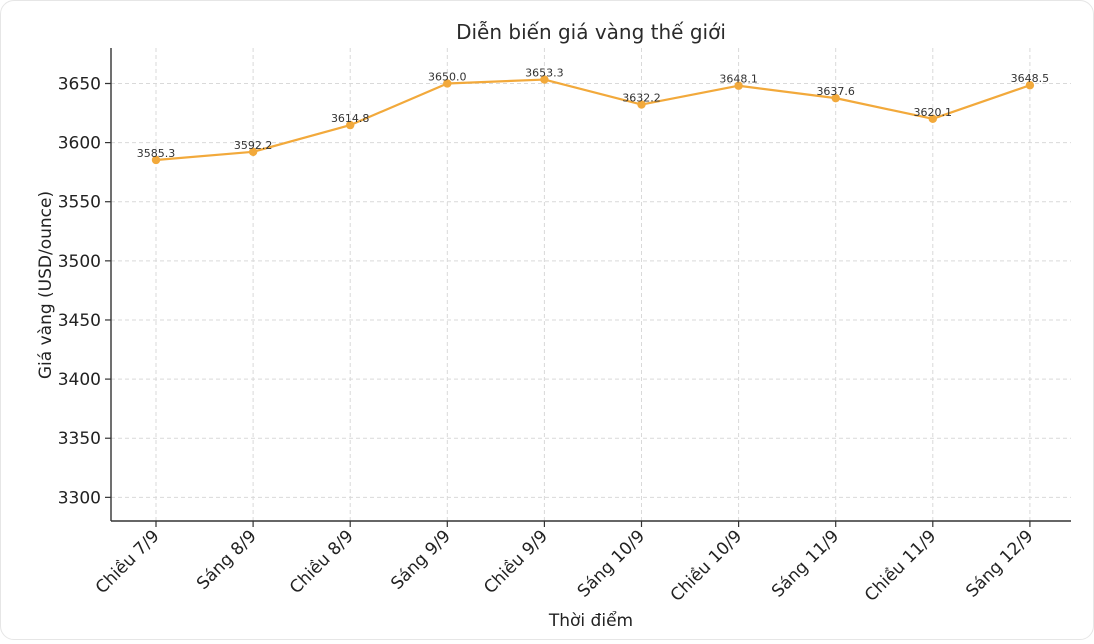 This screenshot has height=644, width=1094. Describe the element at coordinates (641, 98) in the screenshot. I see `data-label: 3632.2` at that location.